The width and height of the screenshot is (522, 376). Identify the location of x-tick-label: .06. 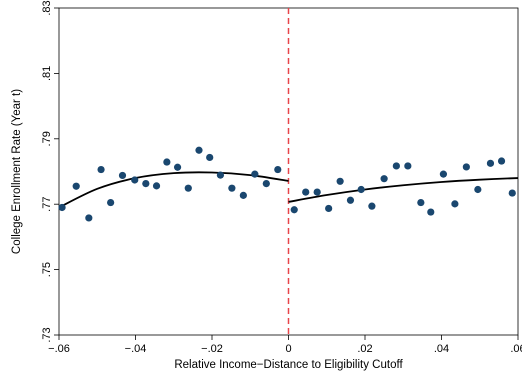
(516, 349).